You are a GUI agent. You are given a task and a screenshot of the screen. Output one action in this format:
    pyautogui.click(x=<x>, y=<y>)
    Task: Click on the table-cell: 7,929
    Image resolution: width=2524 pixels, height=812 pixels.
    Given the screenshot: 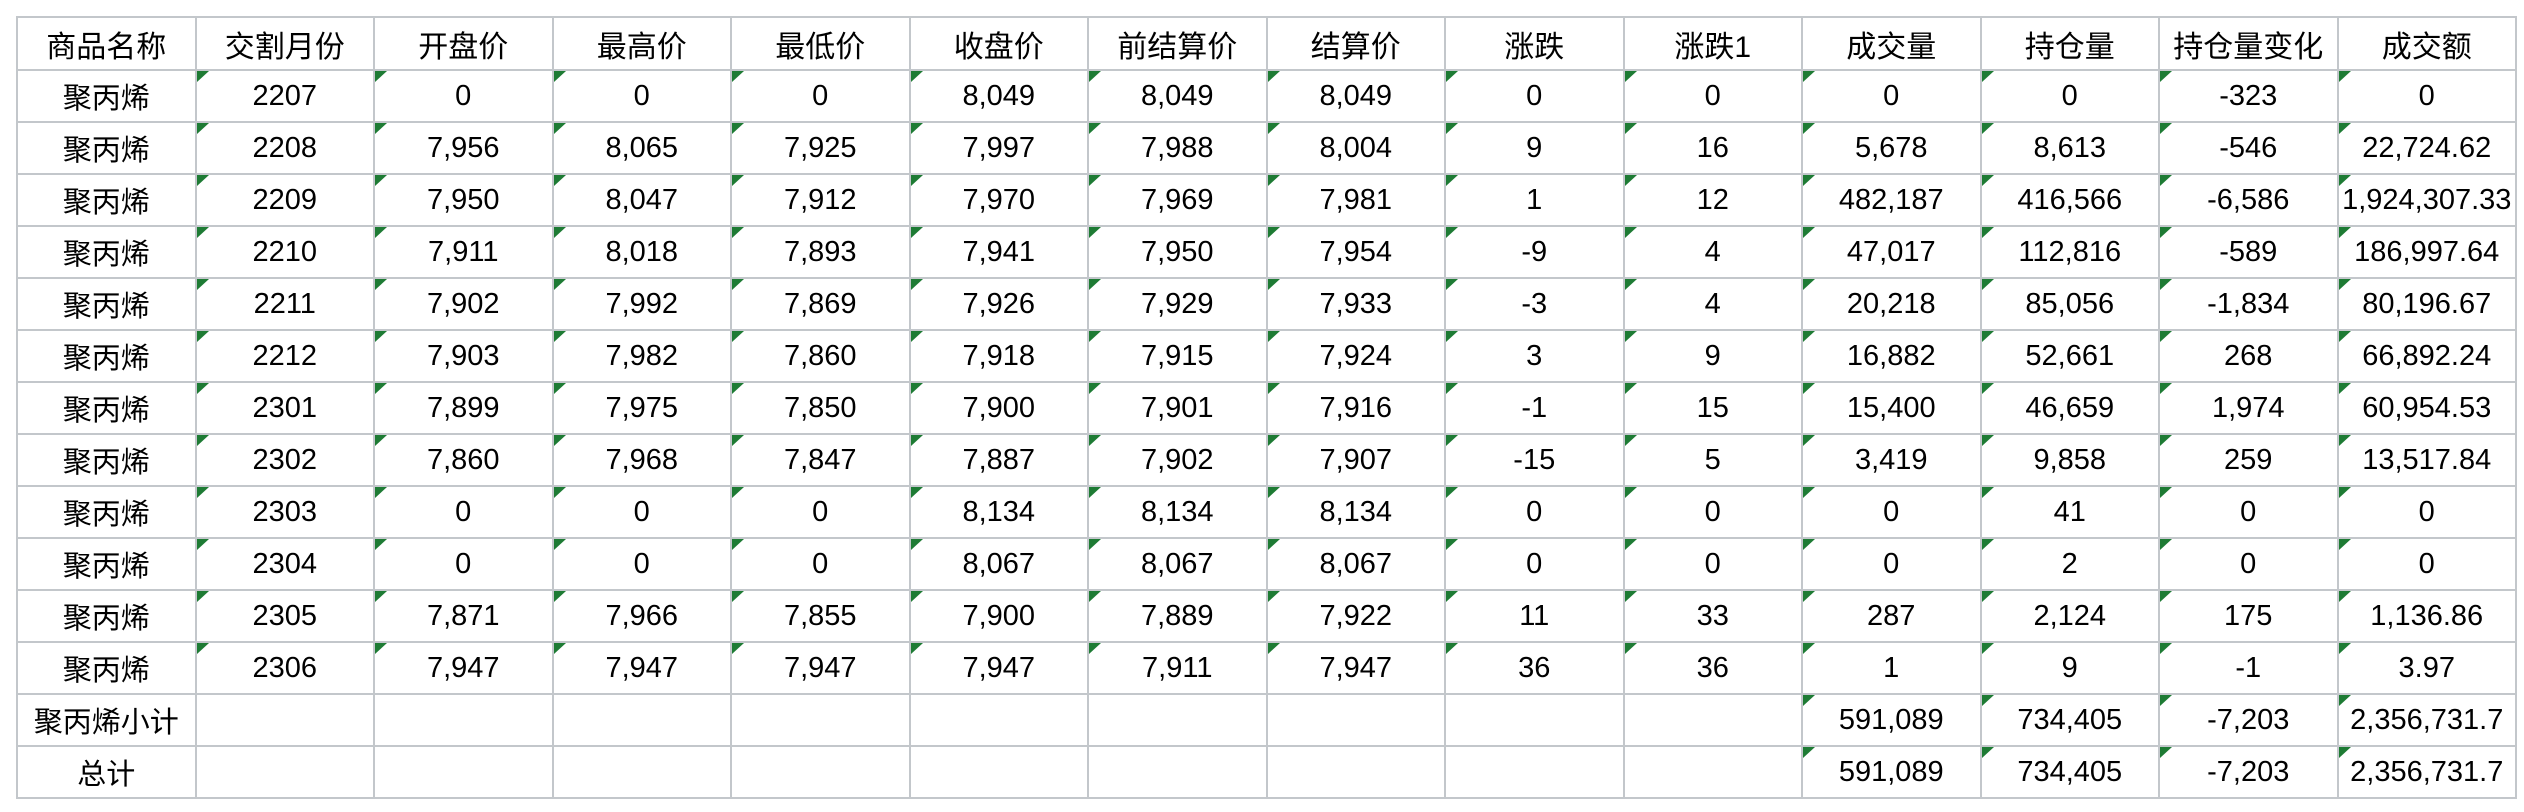 What is the action you would take?
    pyautogui.click(x=1177, y=304)
    